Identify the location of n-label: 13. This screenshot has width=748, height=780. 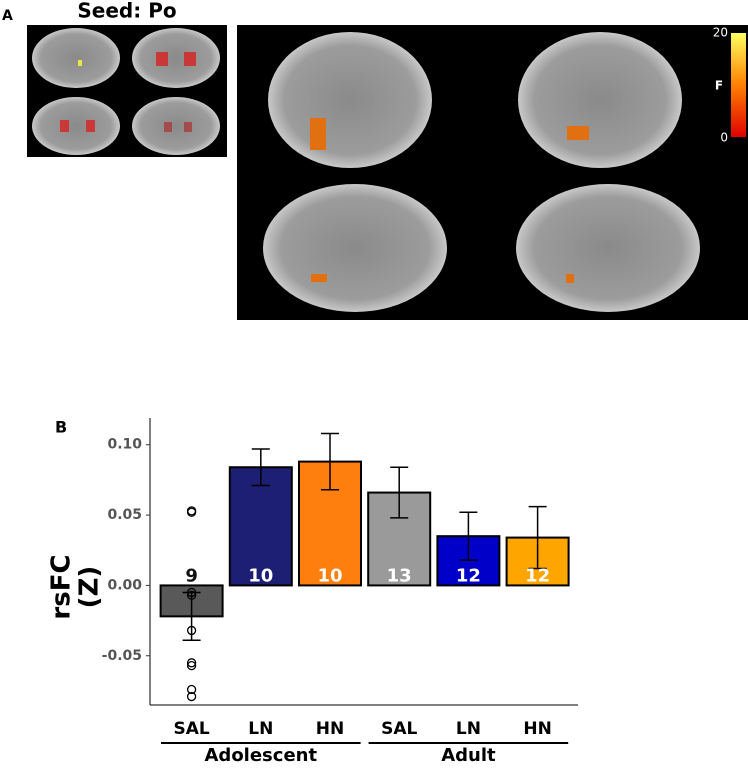
(399, 575).